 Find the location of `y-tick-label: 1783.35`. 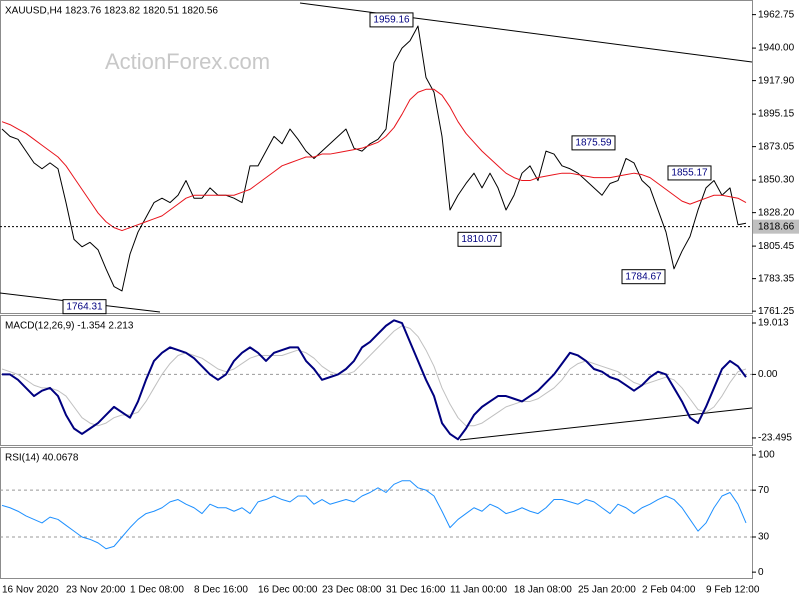

y-tick-label: 1783.35 is located at coordinates (776, 278).